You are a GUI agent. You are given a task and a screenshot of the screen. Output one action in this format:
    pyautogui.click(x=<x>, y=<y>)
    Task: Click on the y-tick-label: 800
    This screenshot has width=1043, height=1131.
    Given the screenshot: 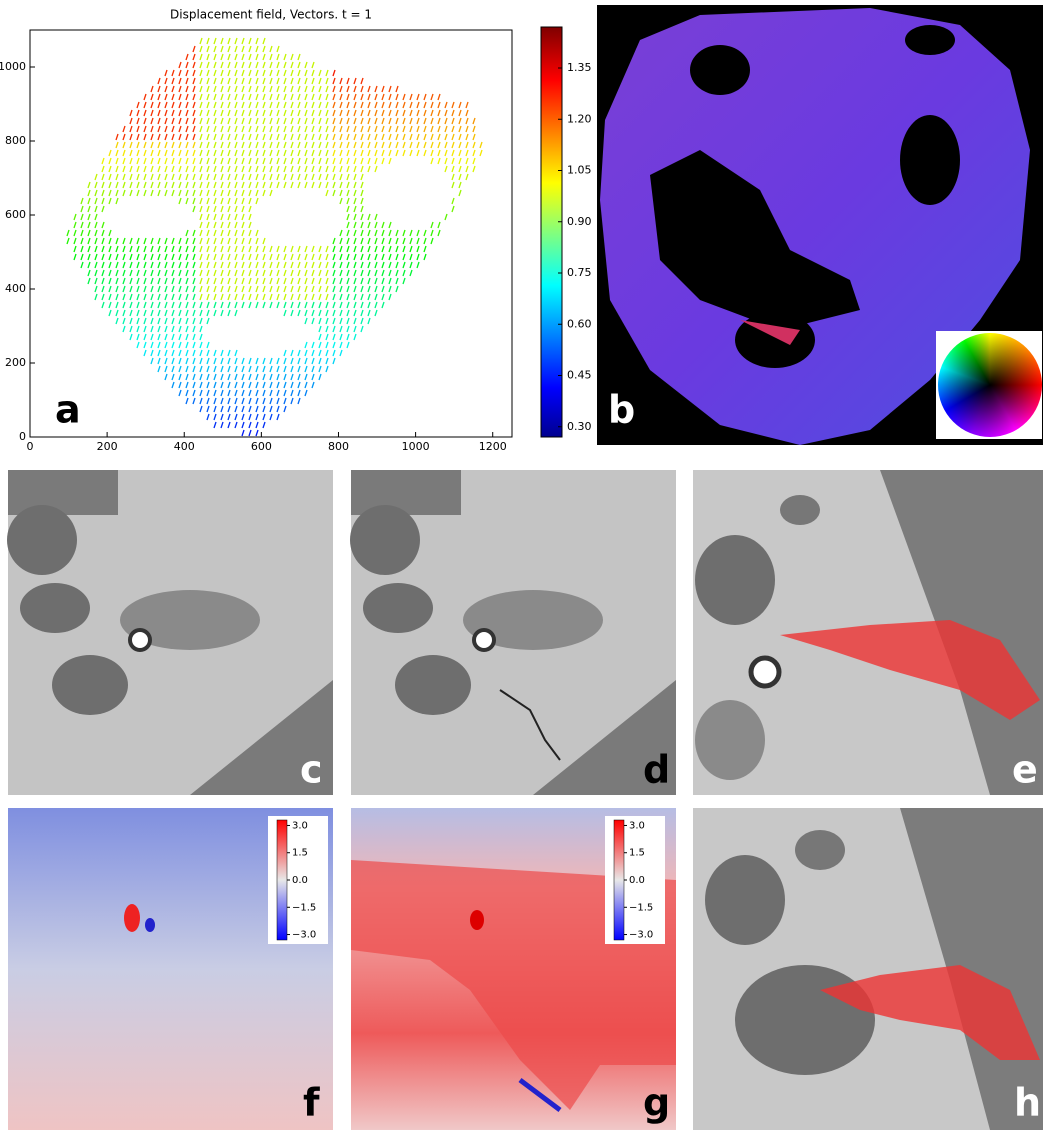 What is the action you would take?
    pyautogui.click(x=15, y=140)
    